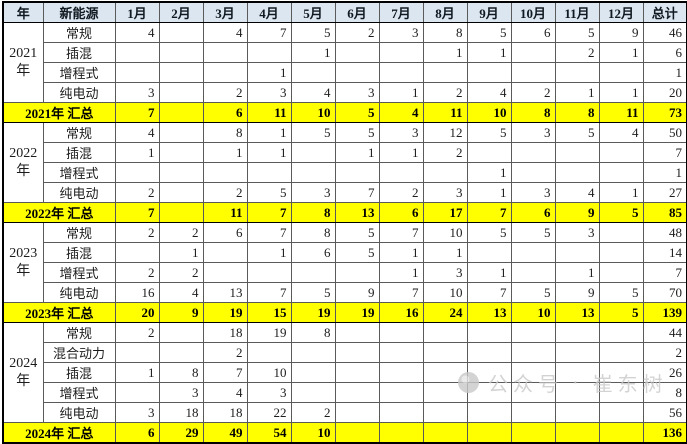  I want to click on summary-value-cell: 11, so click(445, 112).